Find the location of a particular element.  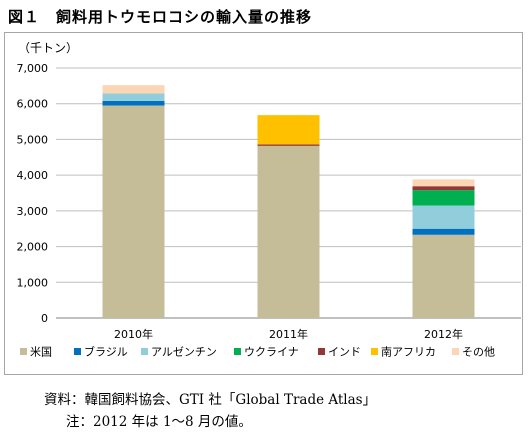

y-tick-label: 5,000 is located at coordinates (33, 139).